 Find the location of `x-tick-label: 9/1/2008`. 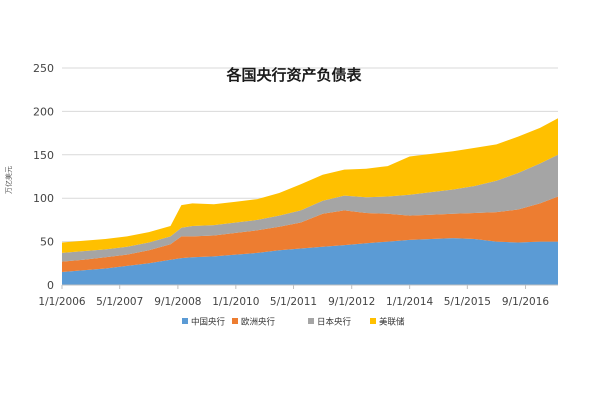

x-tick-label: 9/1/2008 is located at coordinates (177, 302).